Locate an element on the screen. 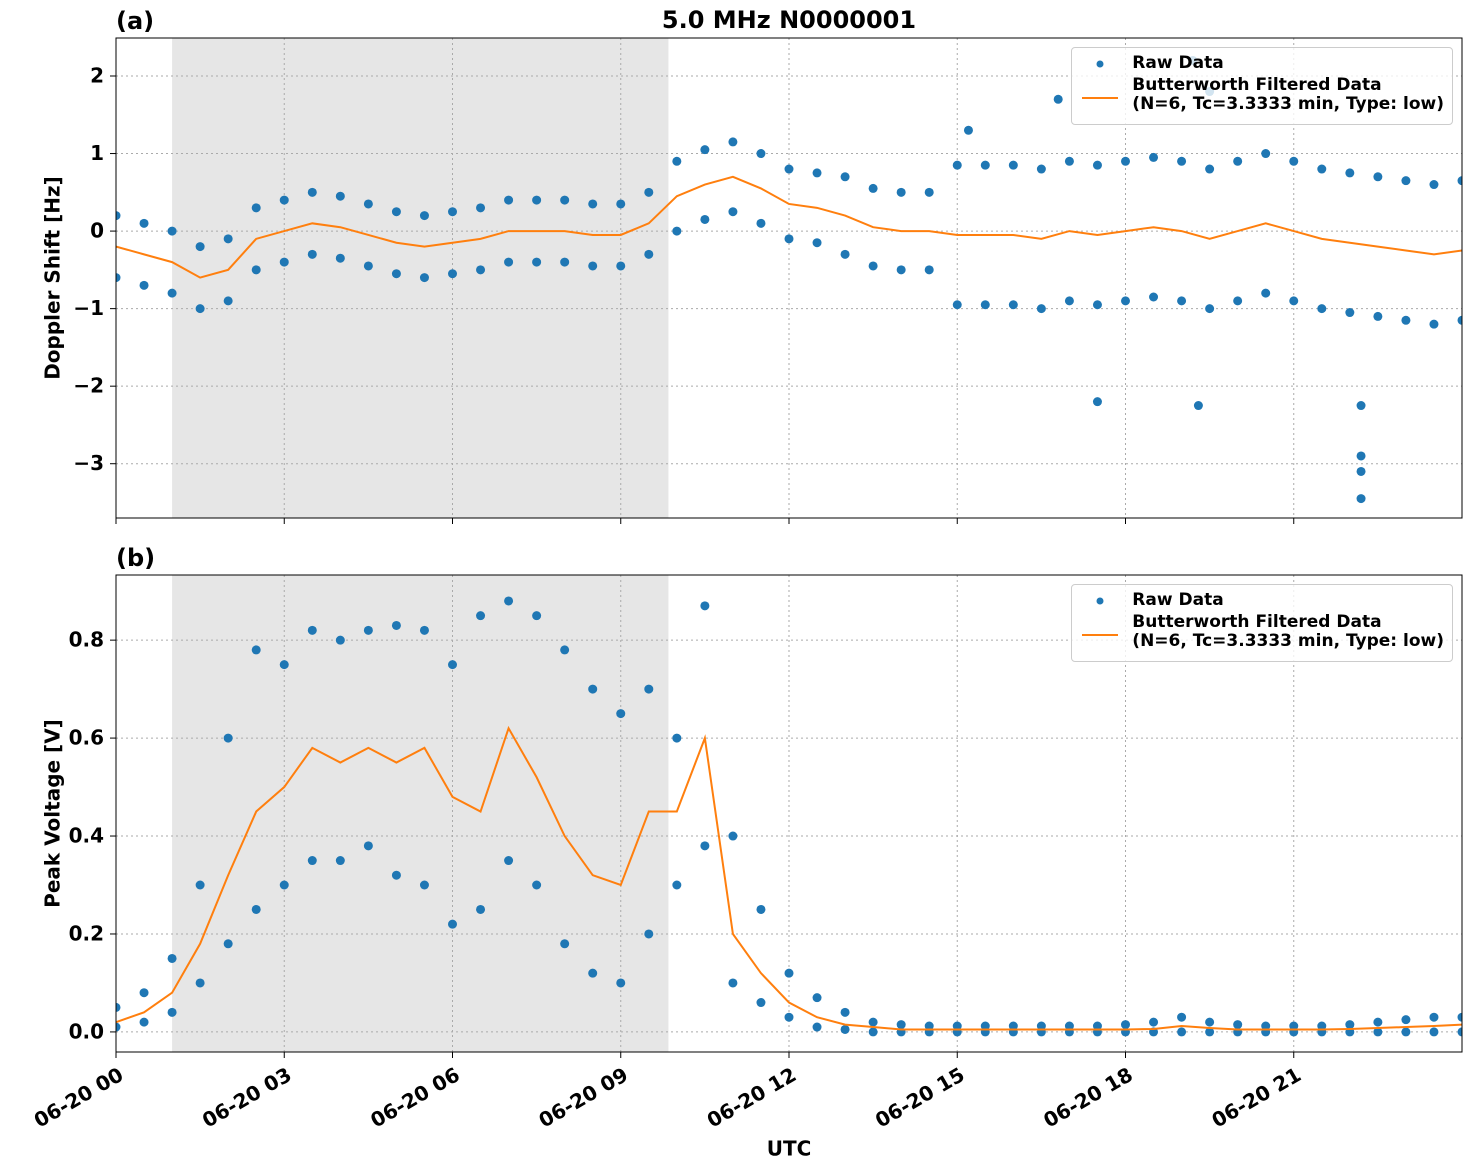 This screenshot has width=1472, height=1172. y-tick-label: −3 is located at coordinates (88, 463).